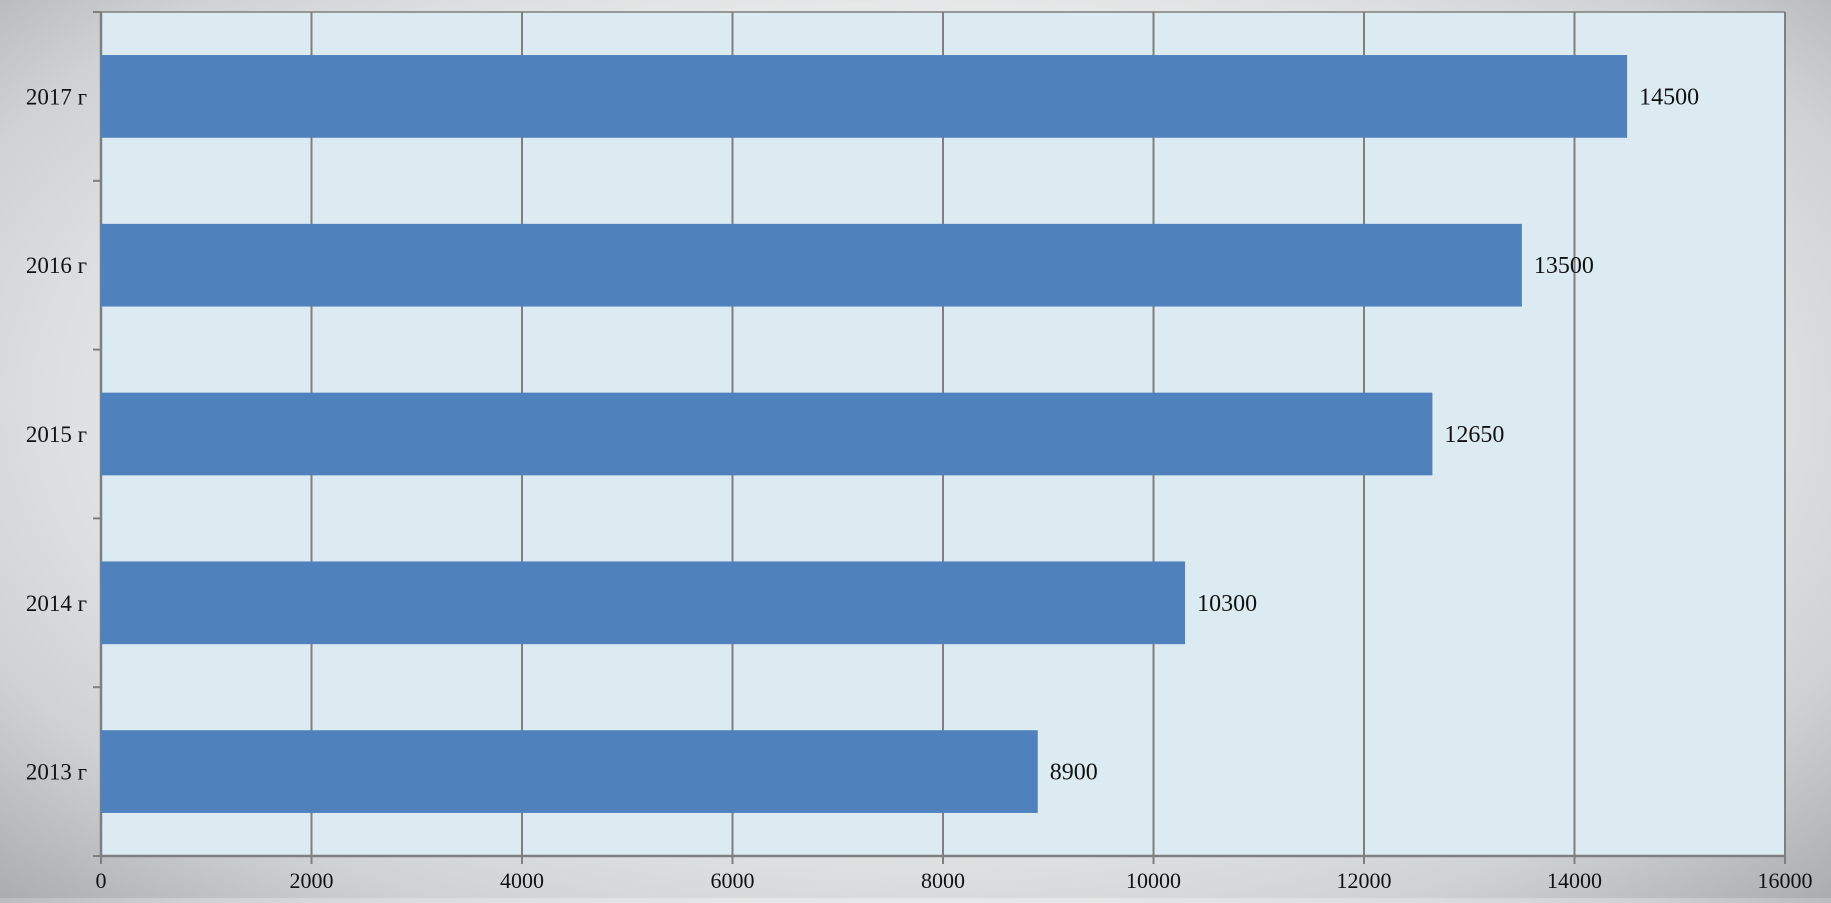  I want to click on x-tick-label: 16000, so click(1785, 880).